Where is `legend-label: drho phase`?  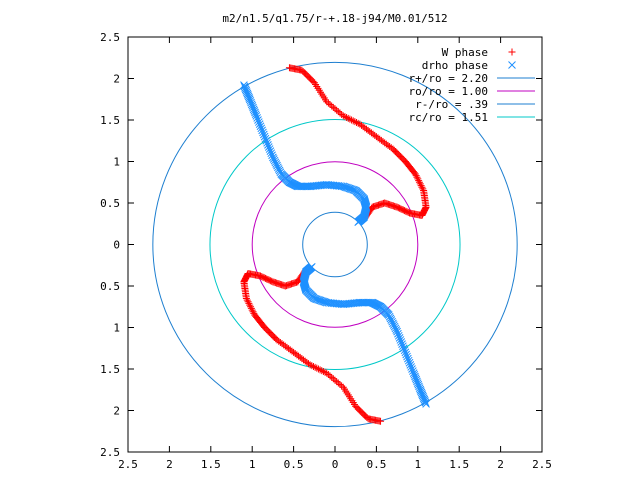 legend-label: drho phase is located at coordinates (455, 65).